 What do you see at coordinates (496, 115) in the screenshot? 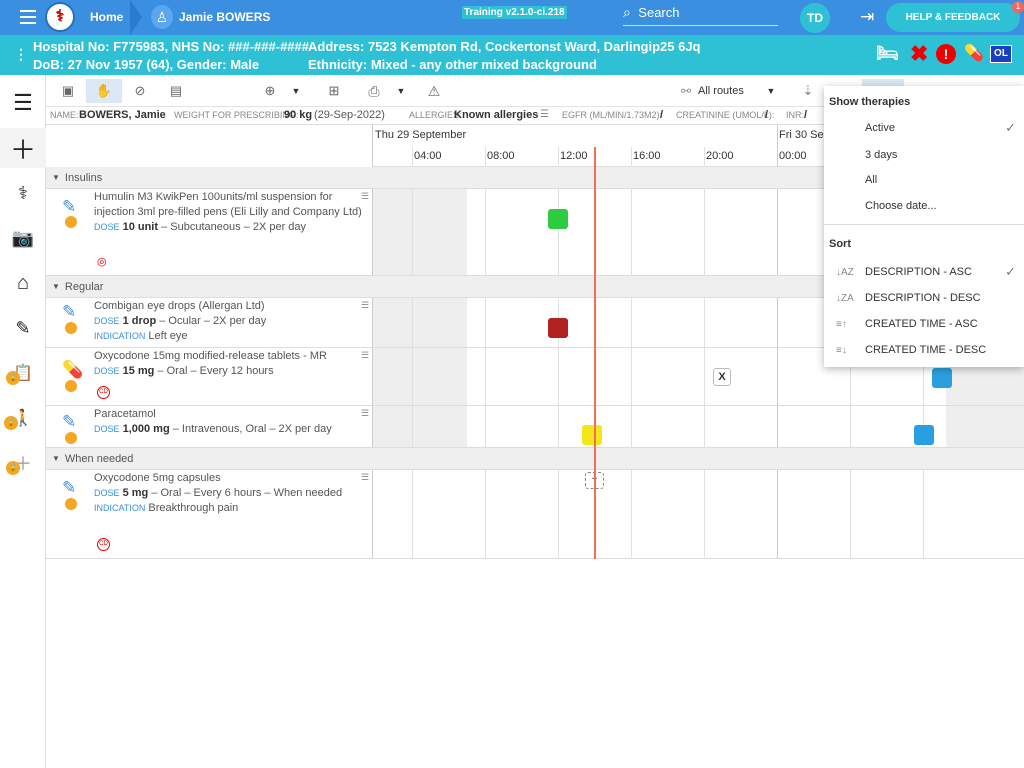
I see `allergies-value: Known allergies` at bounding box center [496, 115].